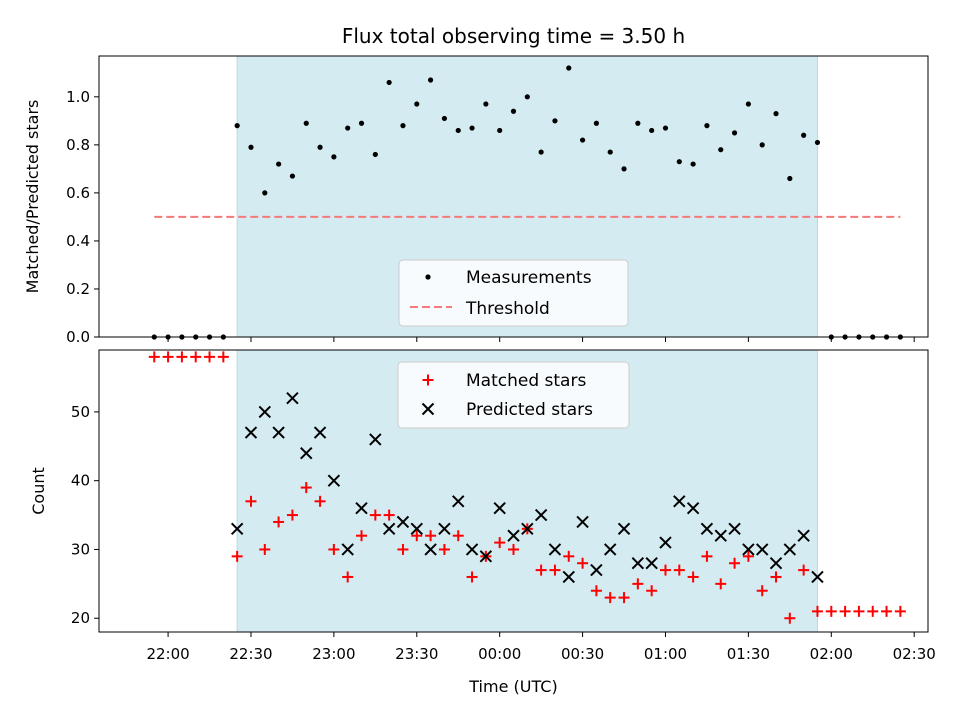 Image resolution: width=960 pixels, height=720 pixels. What do you see at coordinates (32, 197) in the screenshot?
I see `ratio-y-axis-label: Matched/Predicted stars` at bounding box center [32, 197].